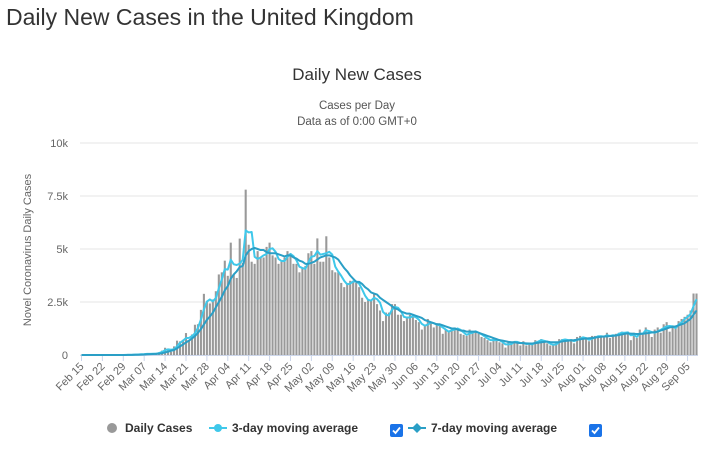  I want to click on legend-item: 7-day moving average, so click(482, 428).